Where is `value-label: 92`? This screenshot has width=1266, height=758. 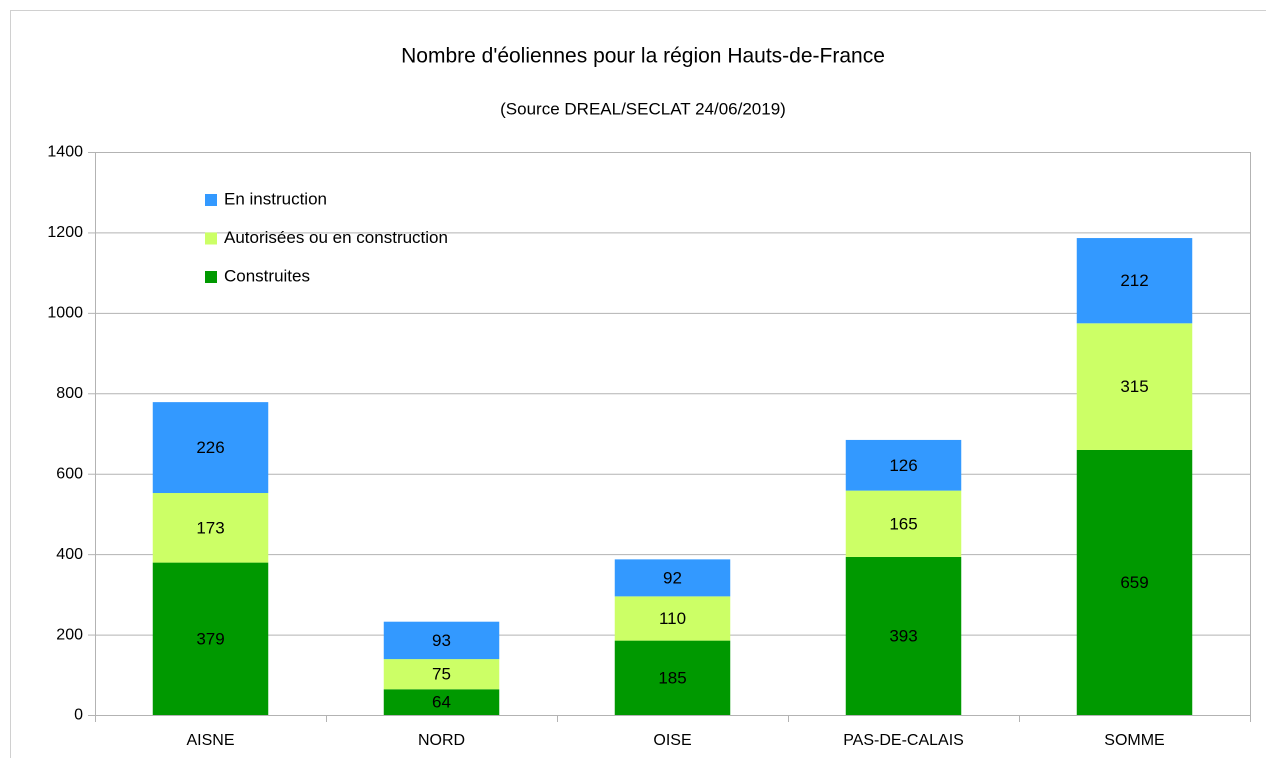 value-label: 92 is located at coordinates (672, 577).